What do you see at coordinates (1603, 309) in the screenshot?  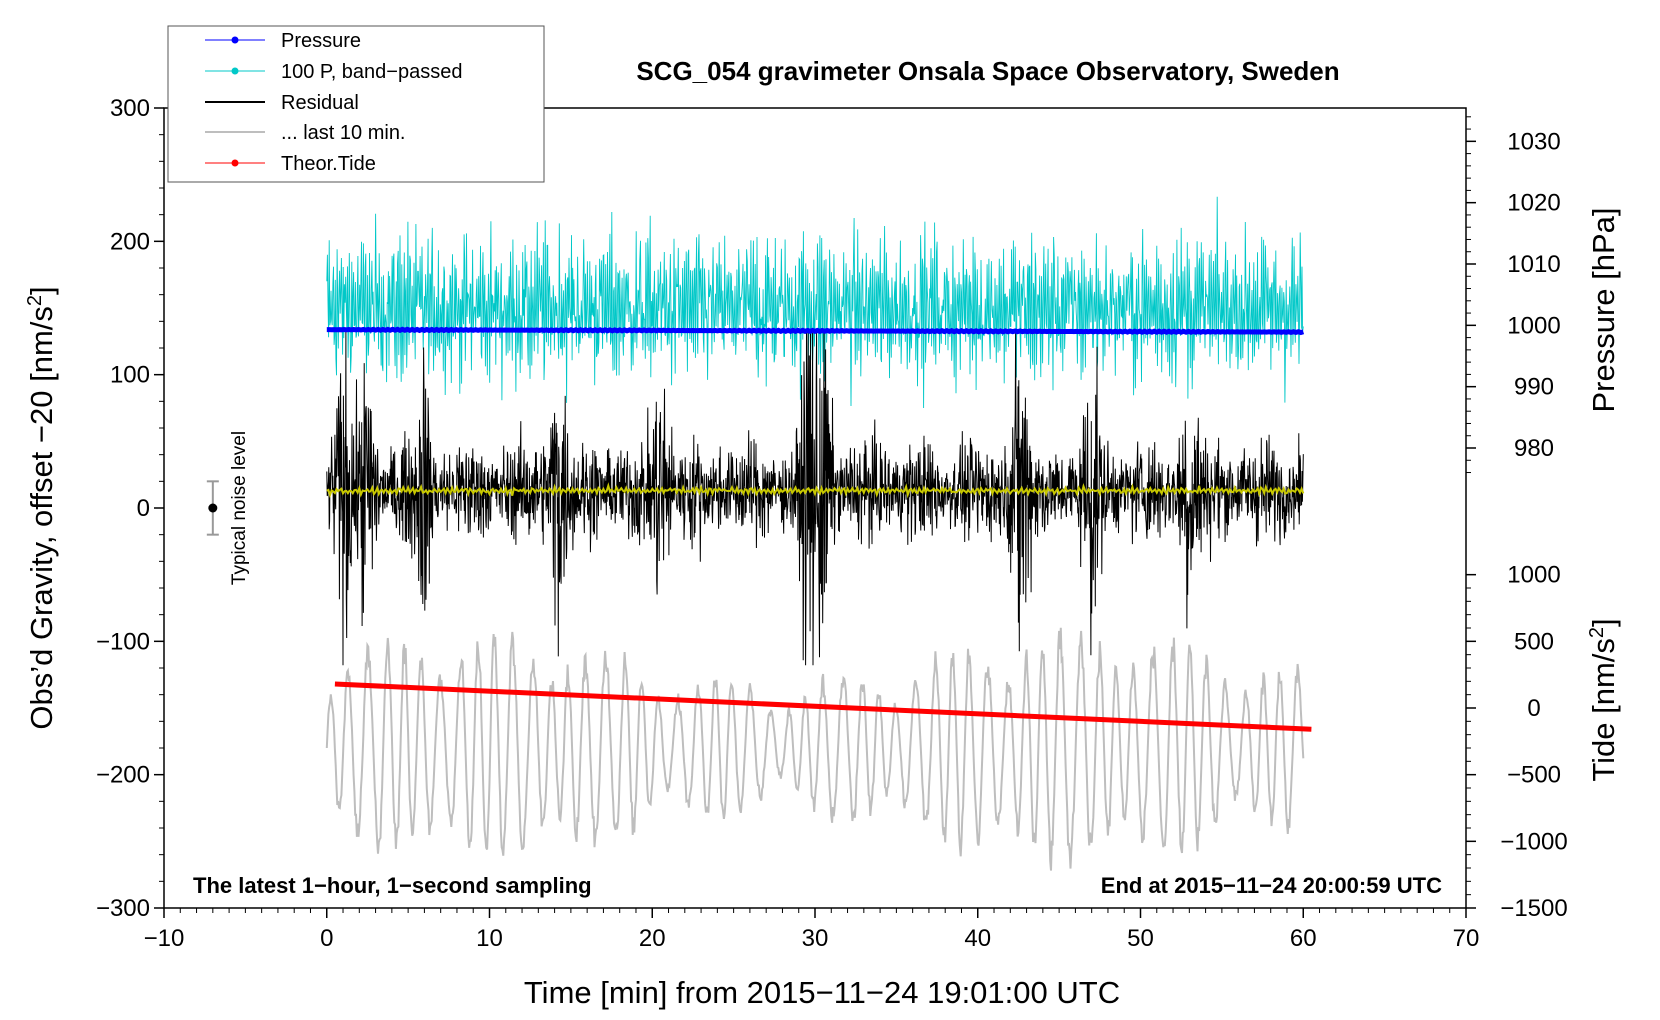 I see `y-axis-label-pressure: Pressure [hPa]` at bounding box center [1603, 309].